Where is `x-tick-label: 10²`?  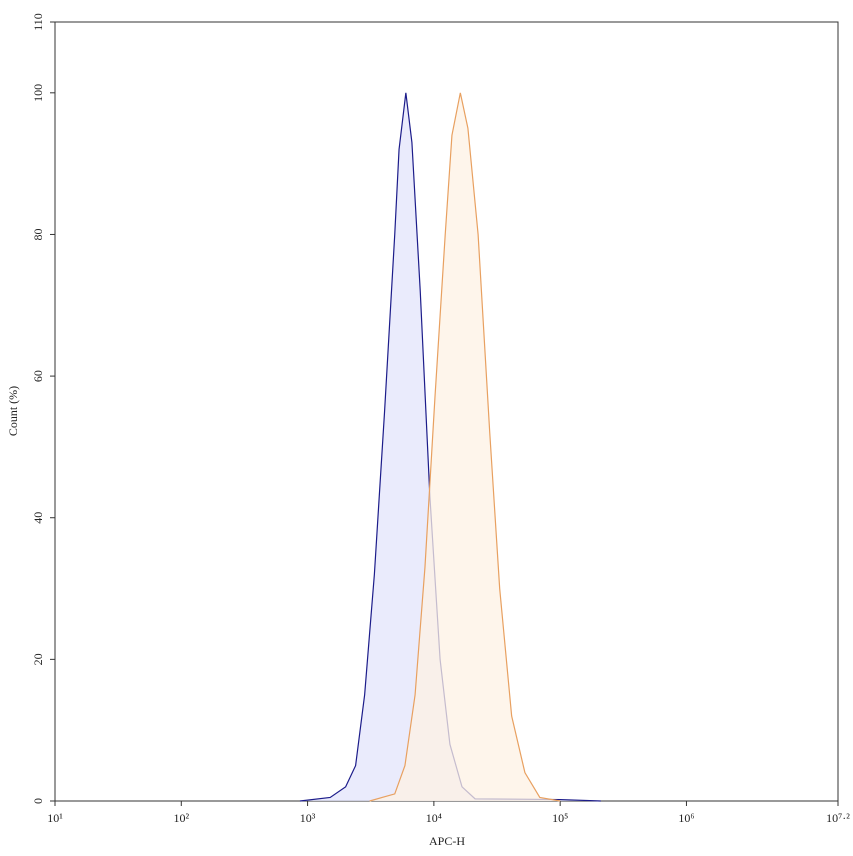
x-tick-label: 10² is located at coordinates (181, 818).